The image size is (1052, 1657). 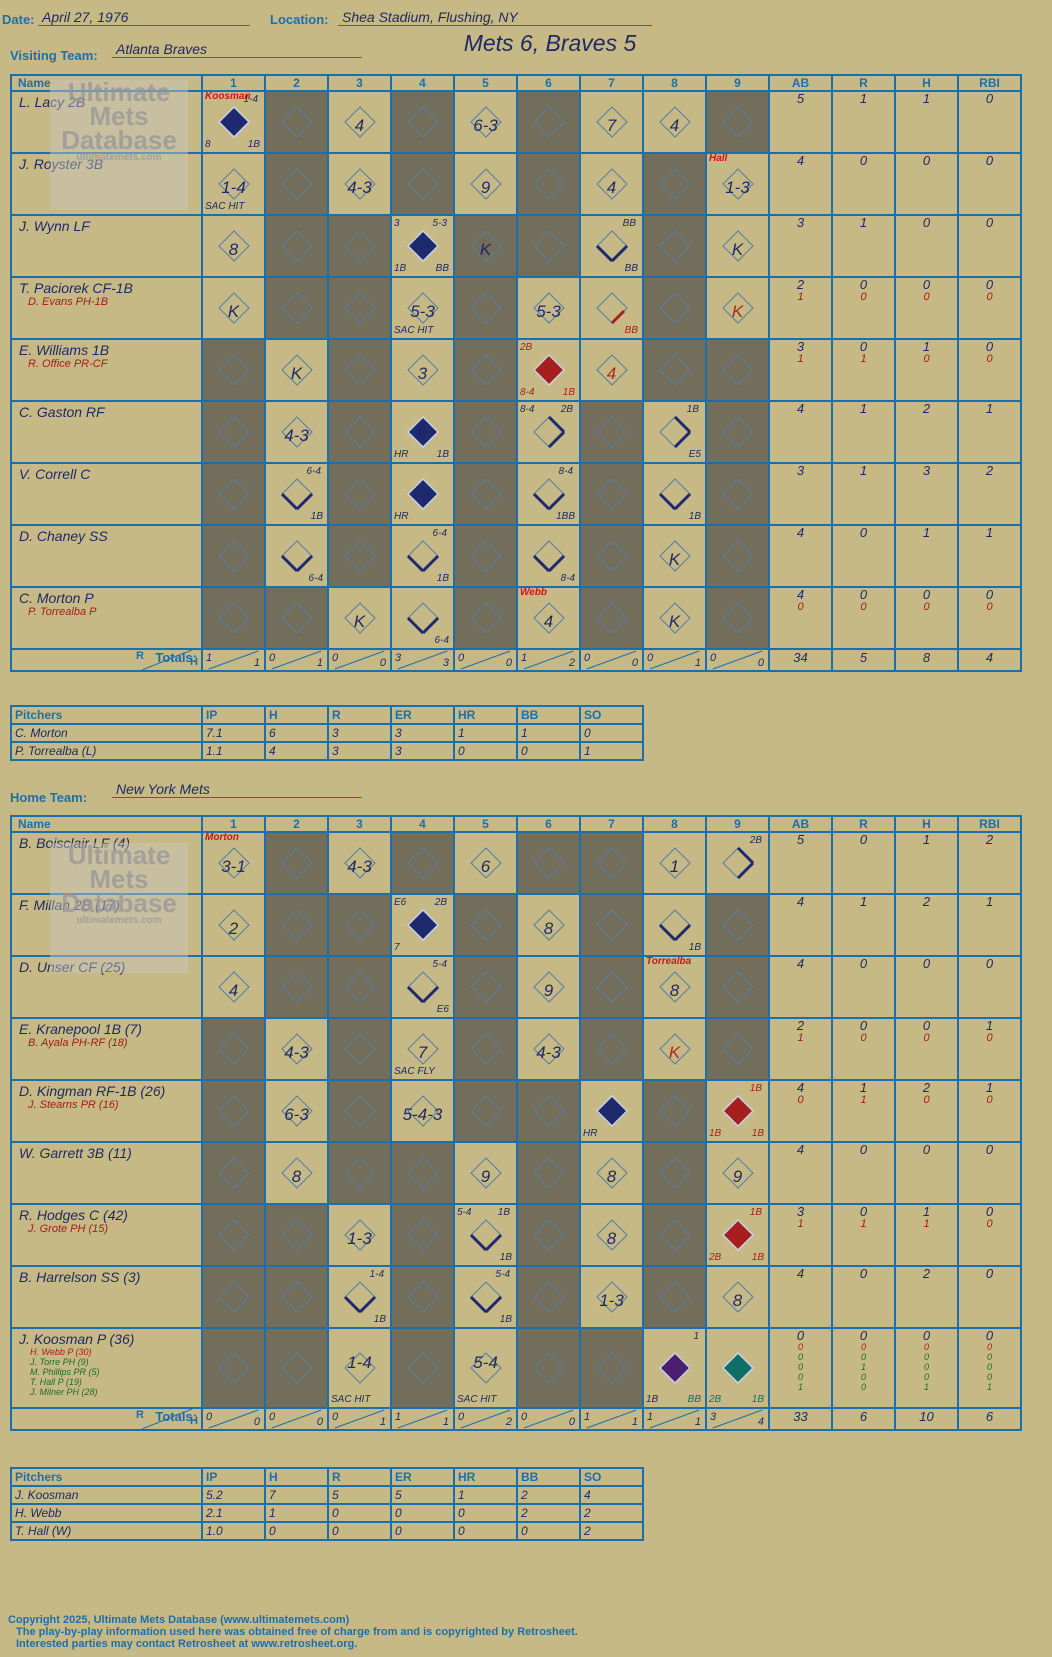 What do you see at coordinates (926, 1419) in the screenshot?
I see `total-stat: 10` at bounding box center [926, 1419].